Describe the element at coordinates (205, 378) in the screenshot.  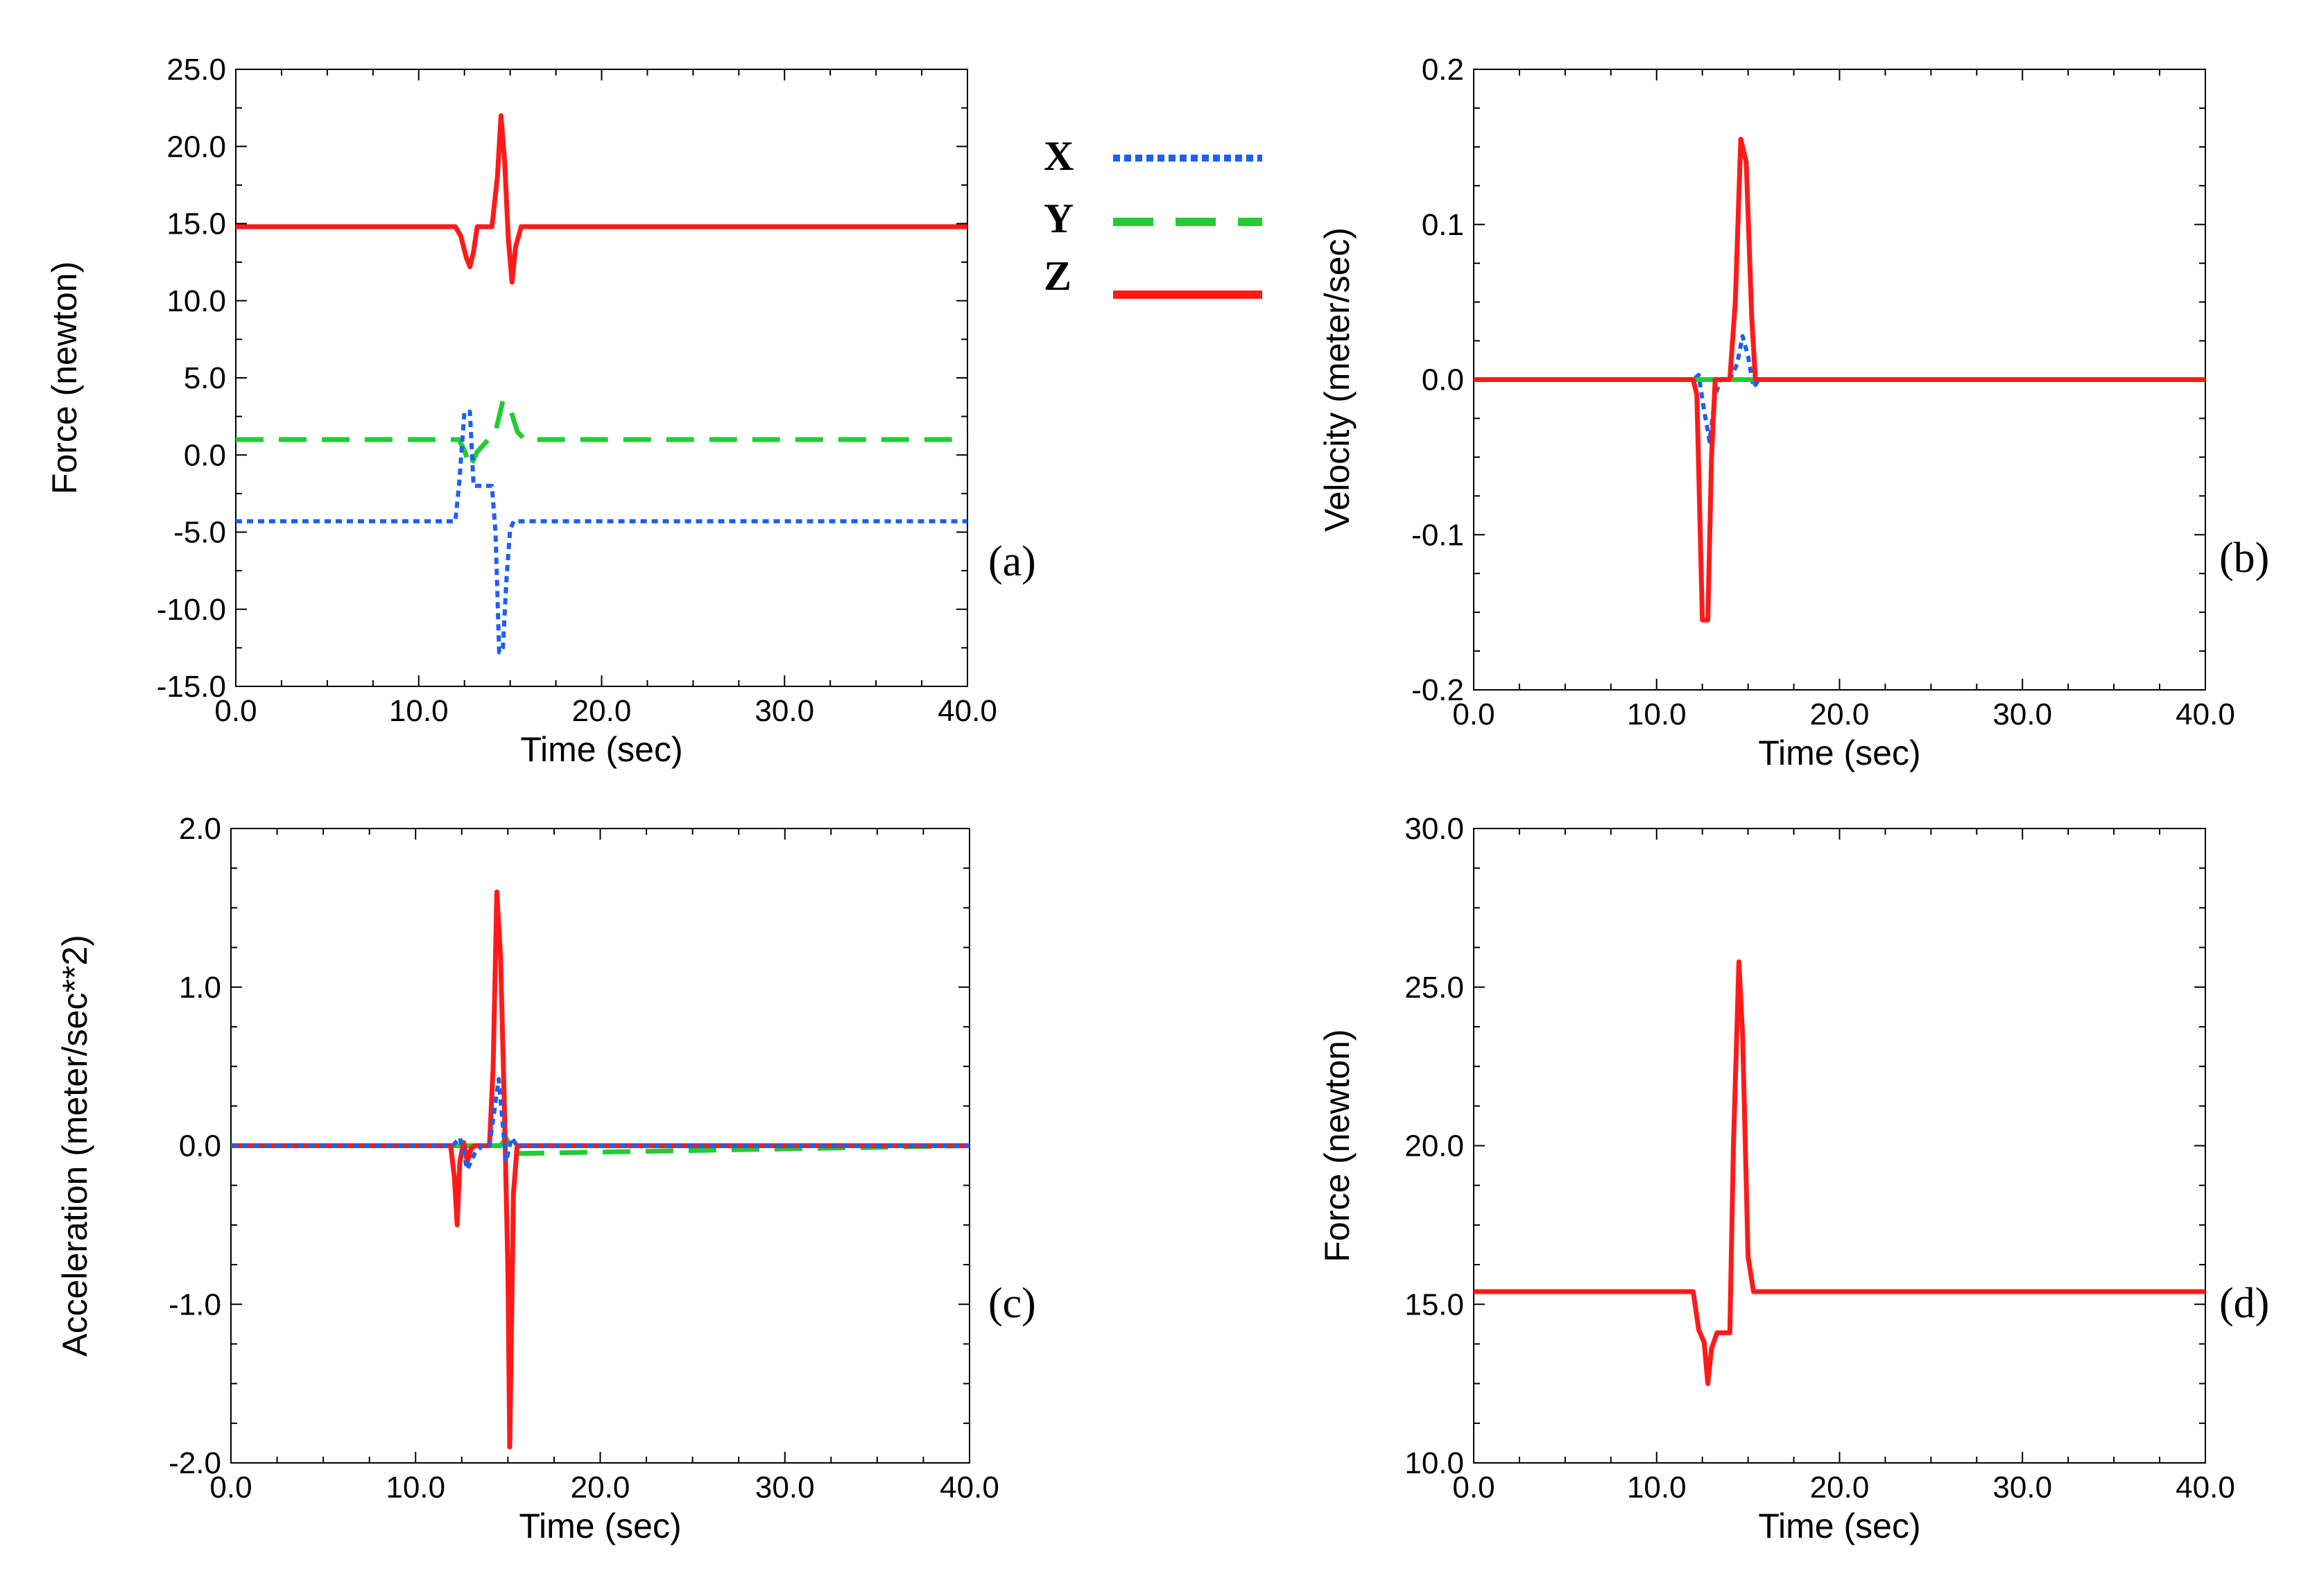
I see `y-tick-label: 5.0` at that location.